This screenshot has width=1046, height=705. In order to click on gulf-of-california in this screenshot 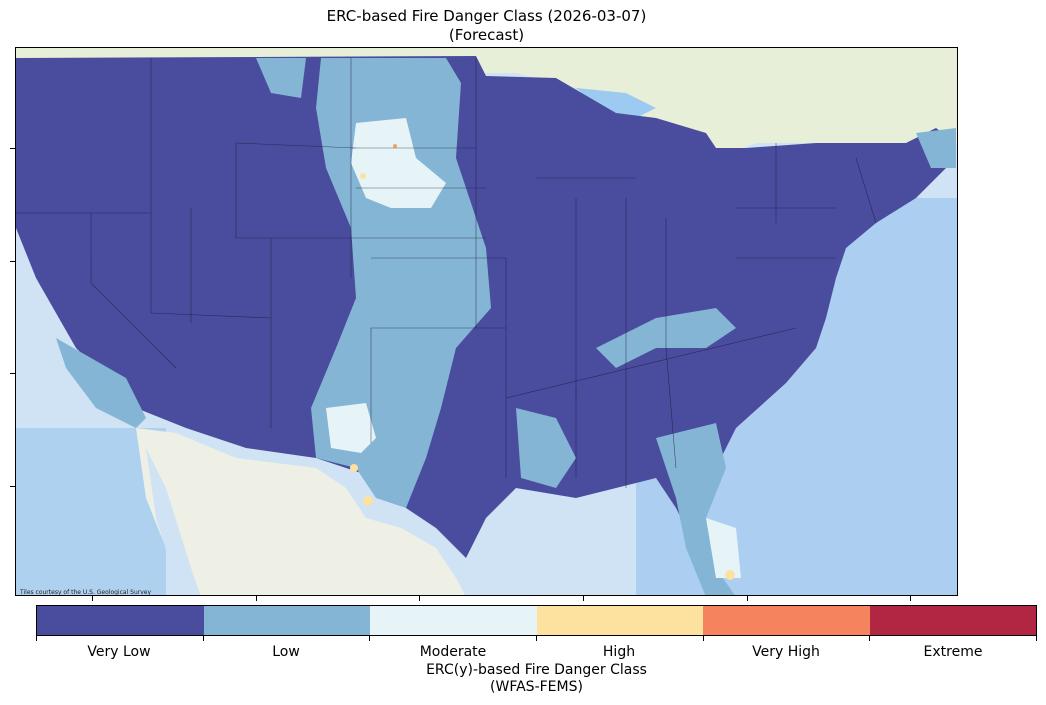, I will do `click(173, 521)`.